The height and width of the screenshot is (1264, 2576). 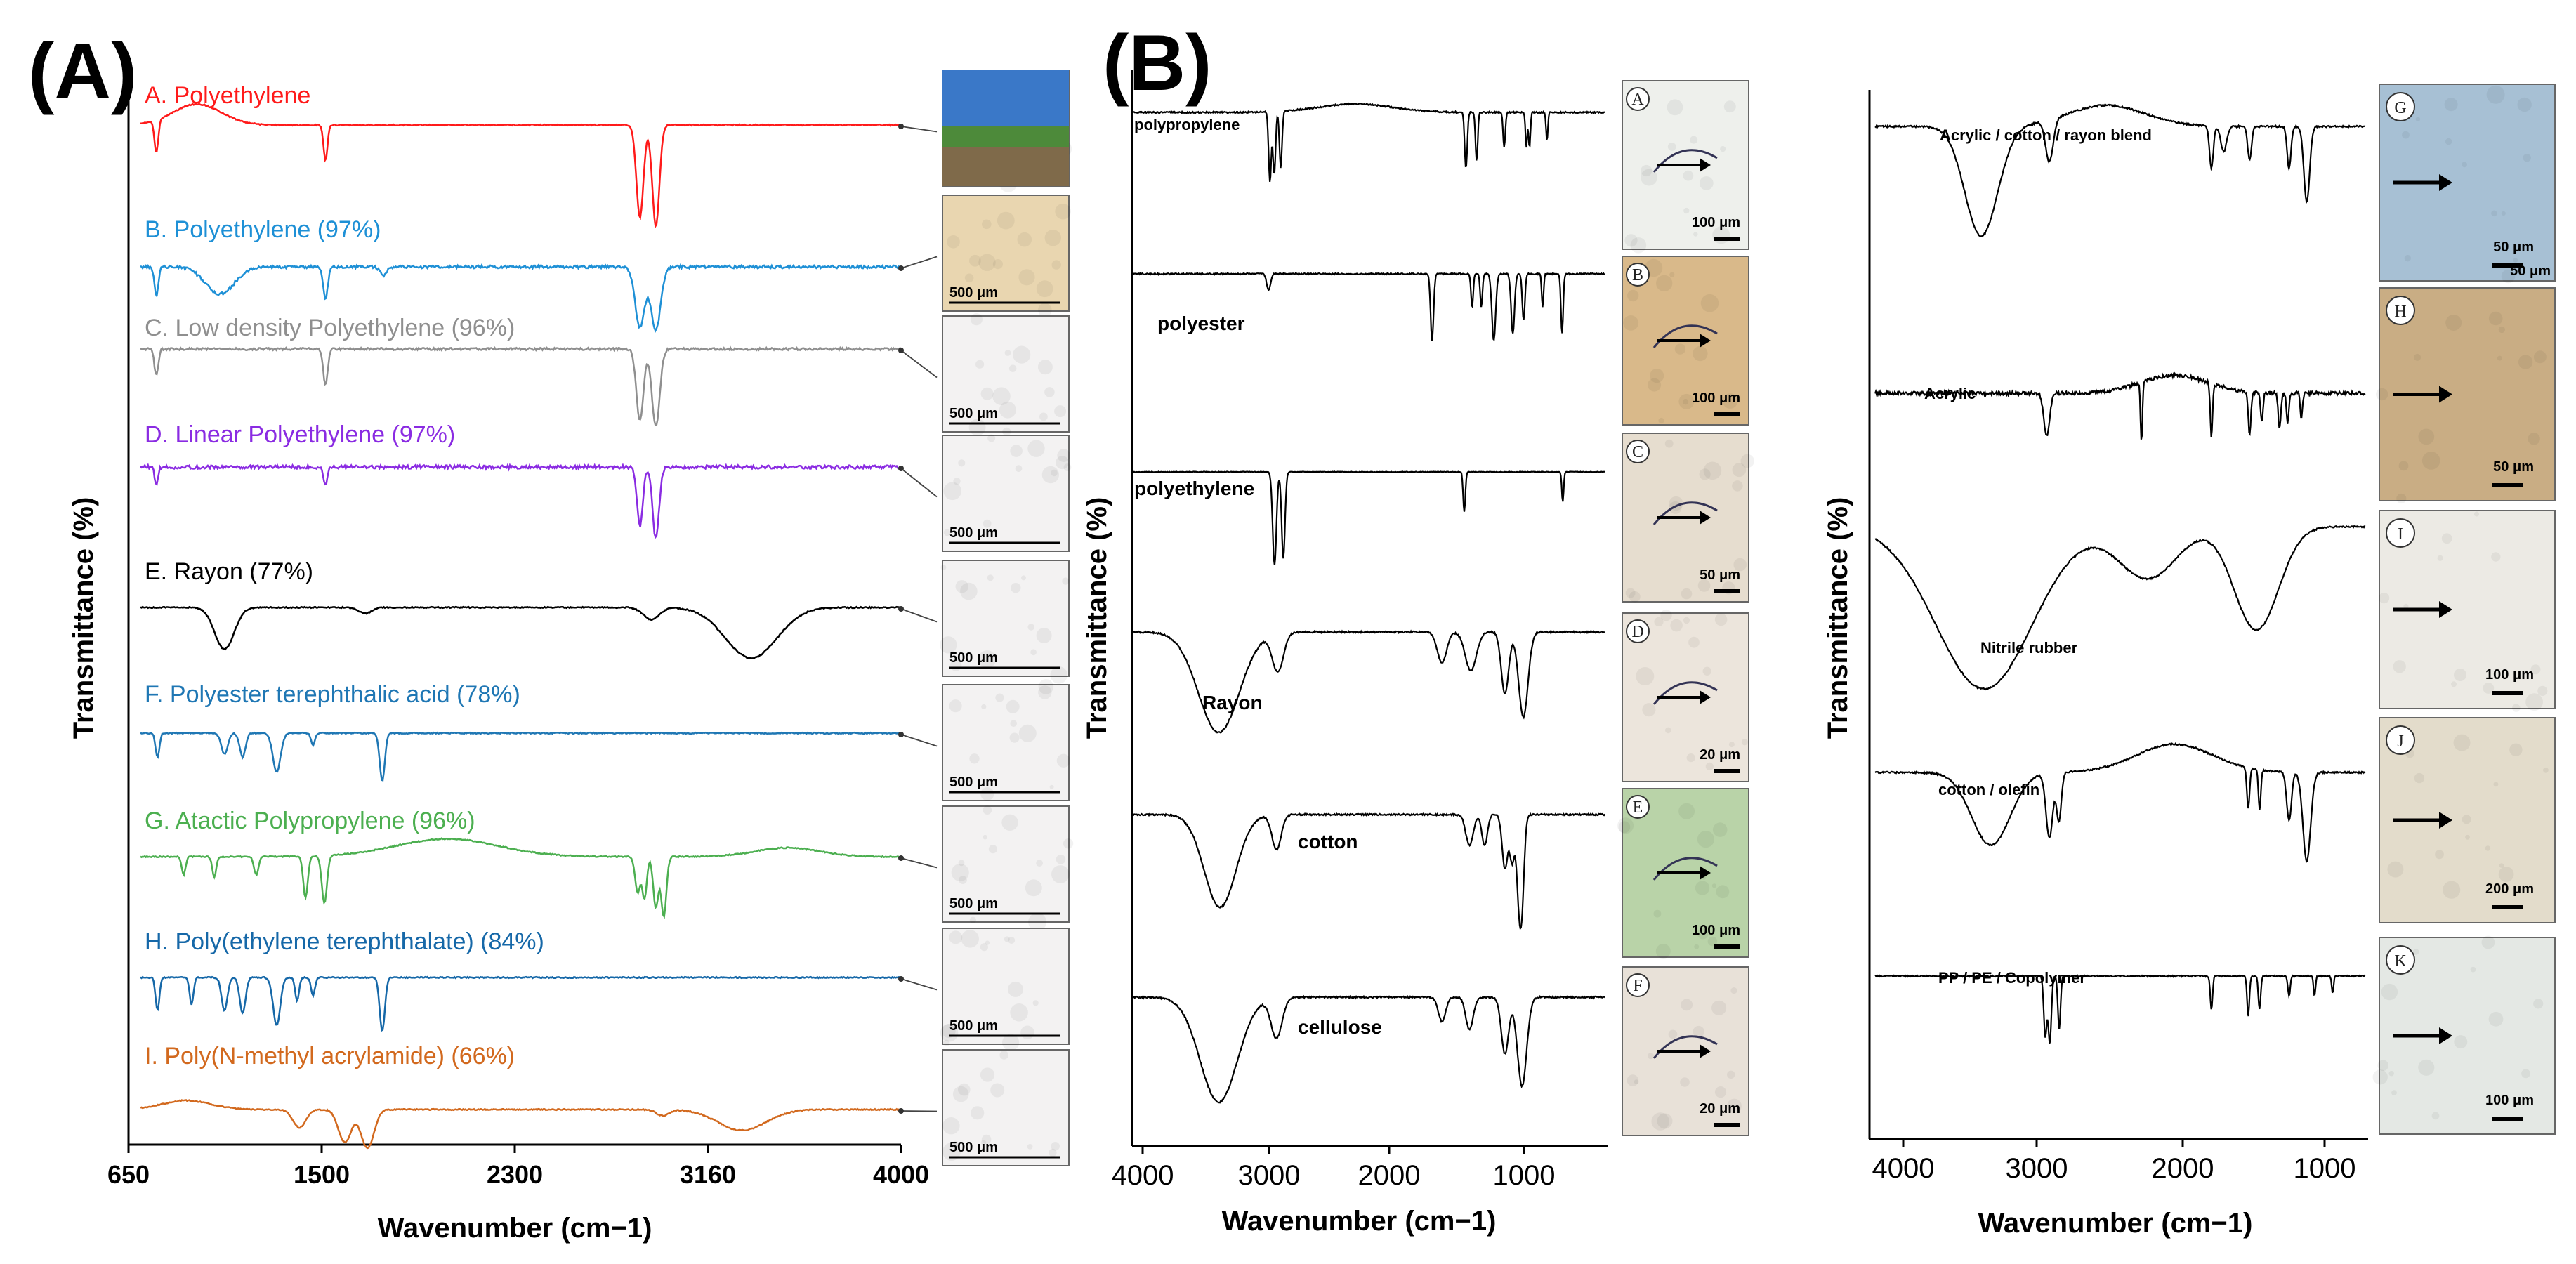 What do you see at coordinates (708, 1174) in the screenshot?
I see `panel-a-tick-label: 3160` at bounding box center [708, 1174].